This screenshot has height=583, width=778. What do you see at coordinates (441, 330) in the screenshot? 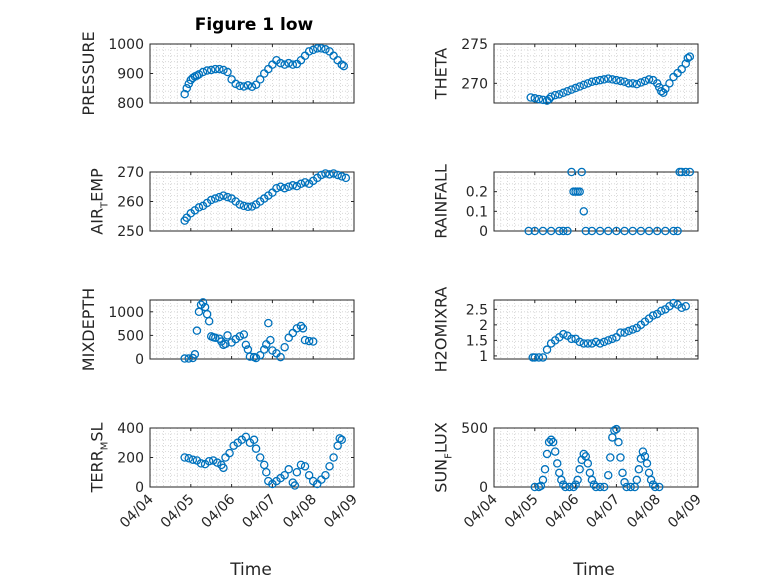
I see `y-axis-label: H2OMIXRA` at bounding box center [441, 330].